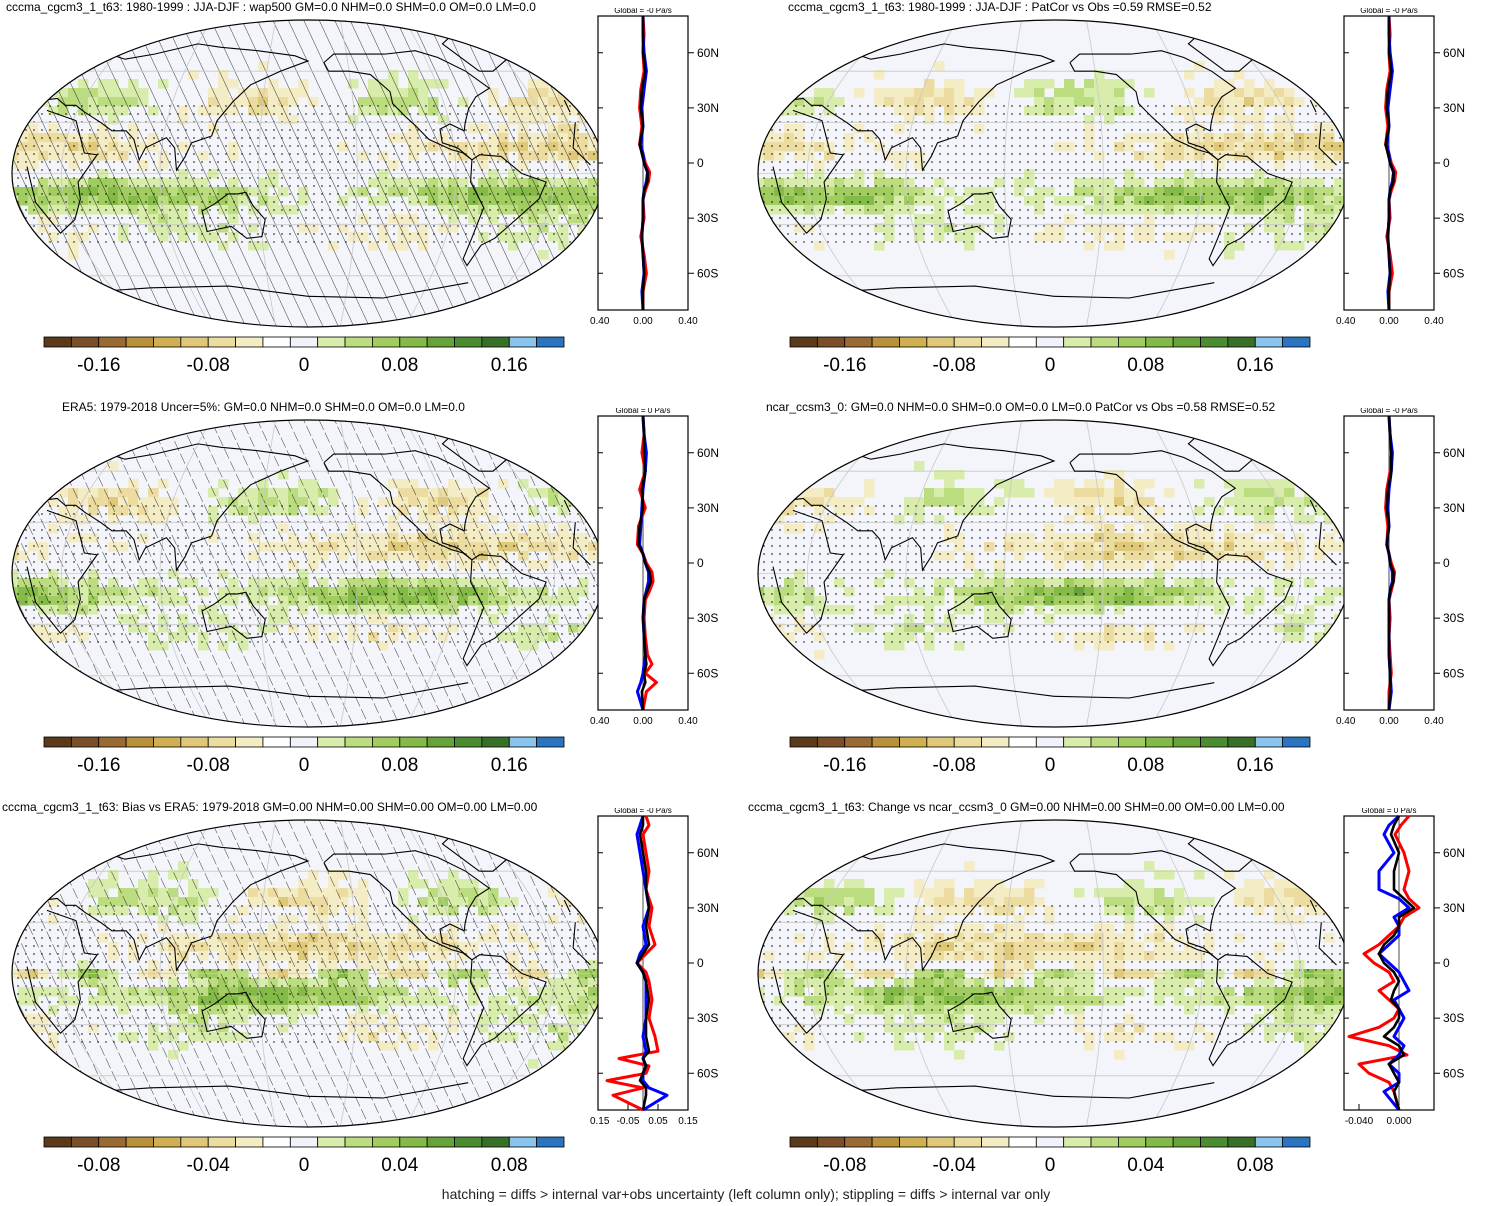 The height and width of the screenshot is (1206, 1492). Describe the element at coordinates (1453, 218) in the screenshot. I see `y-tick-label: 30S` at that location.